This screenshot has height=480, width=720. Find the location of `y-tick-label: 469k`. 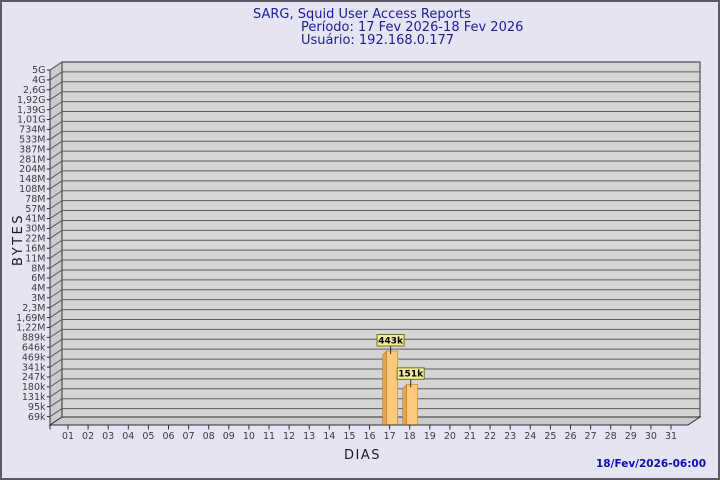

y-tick-label: 469k is located at coordinates (34, 357).